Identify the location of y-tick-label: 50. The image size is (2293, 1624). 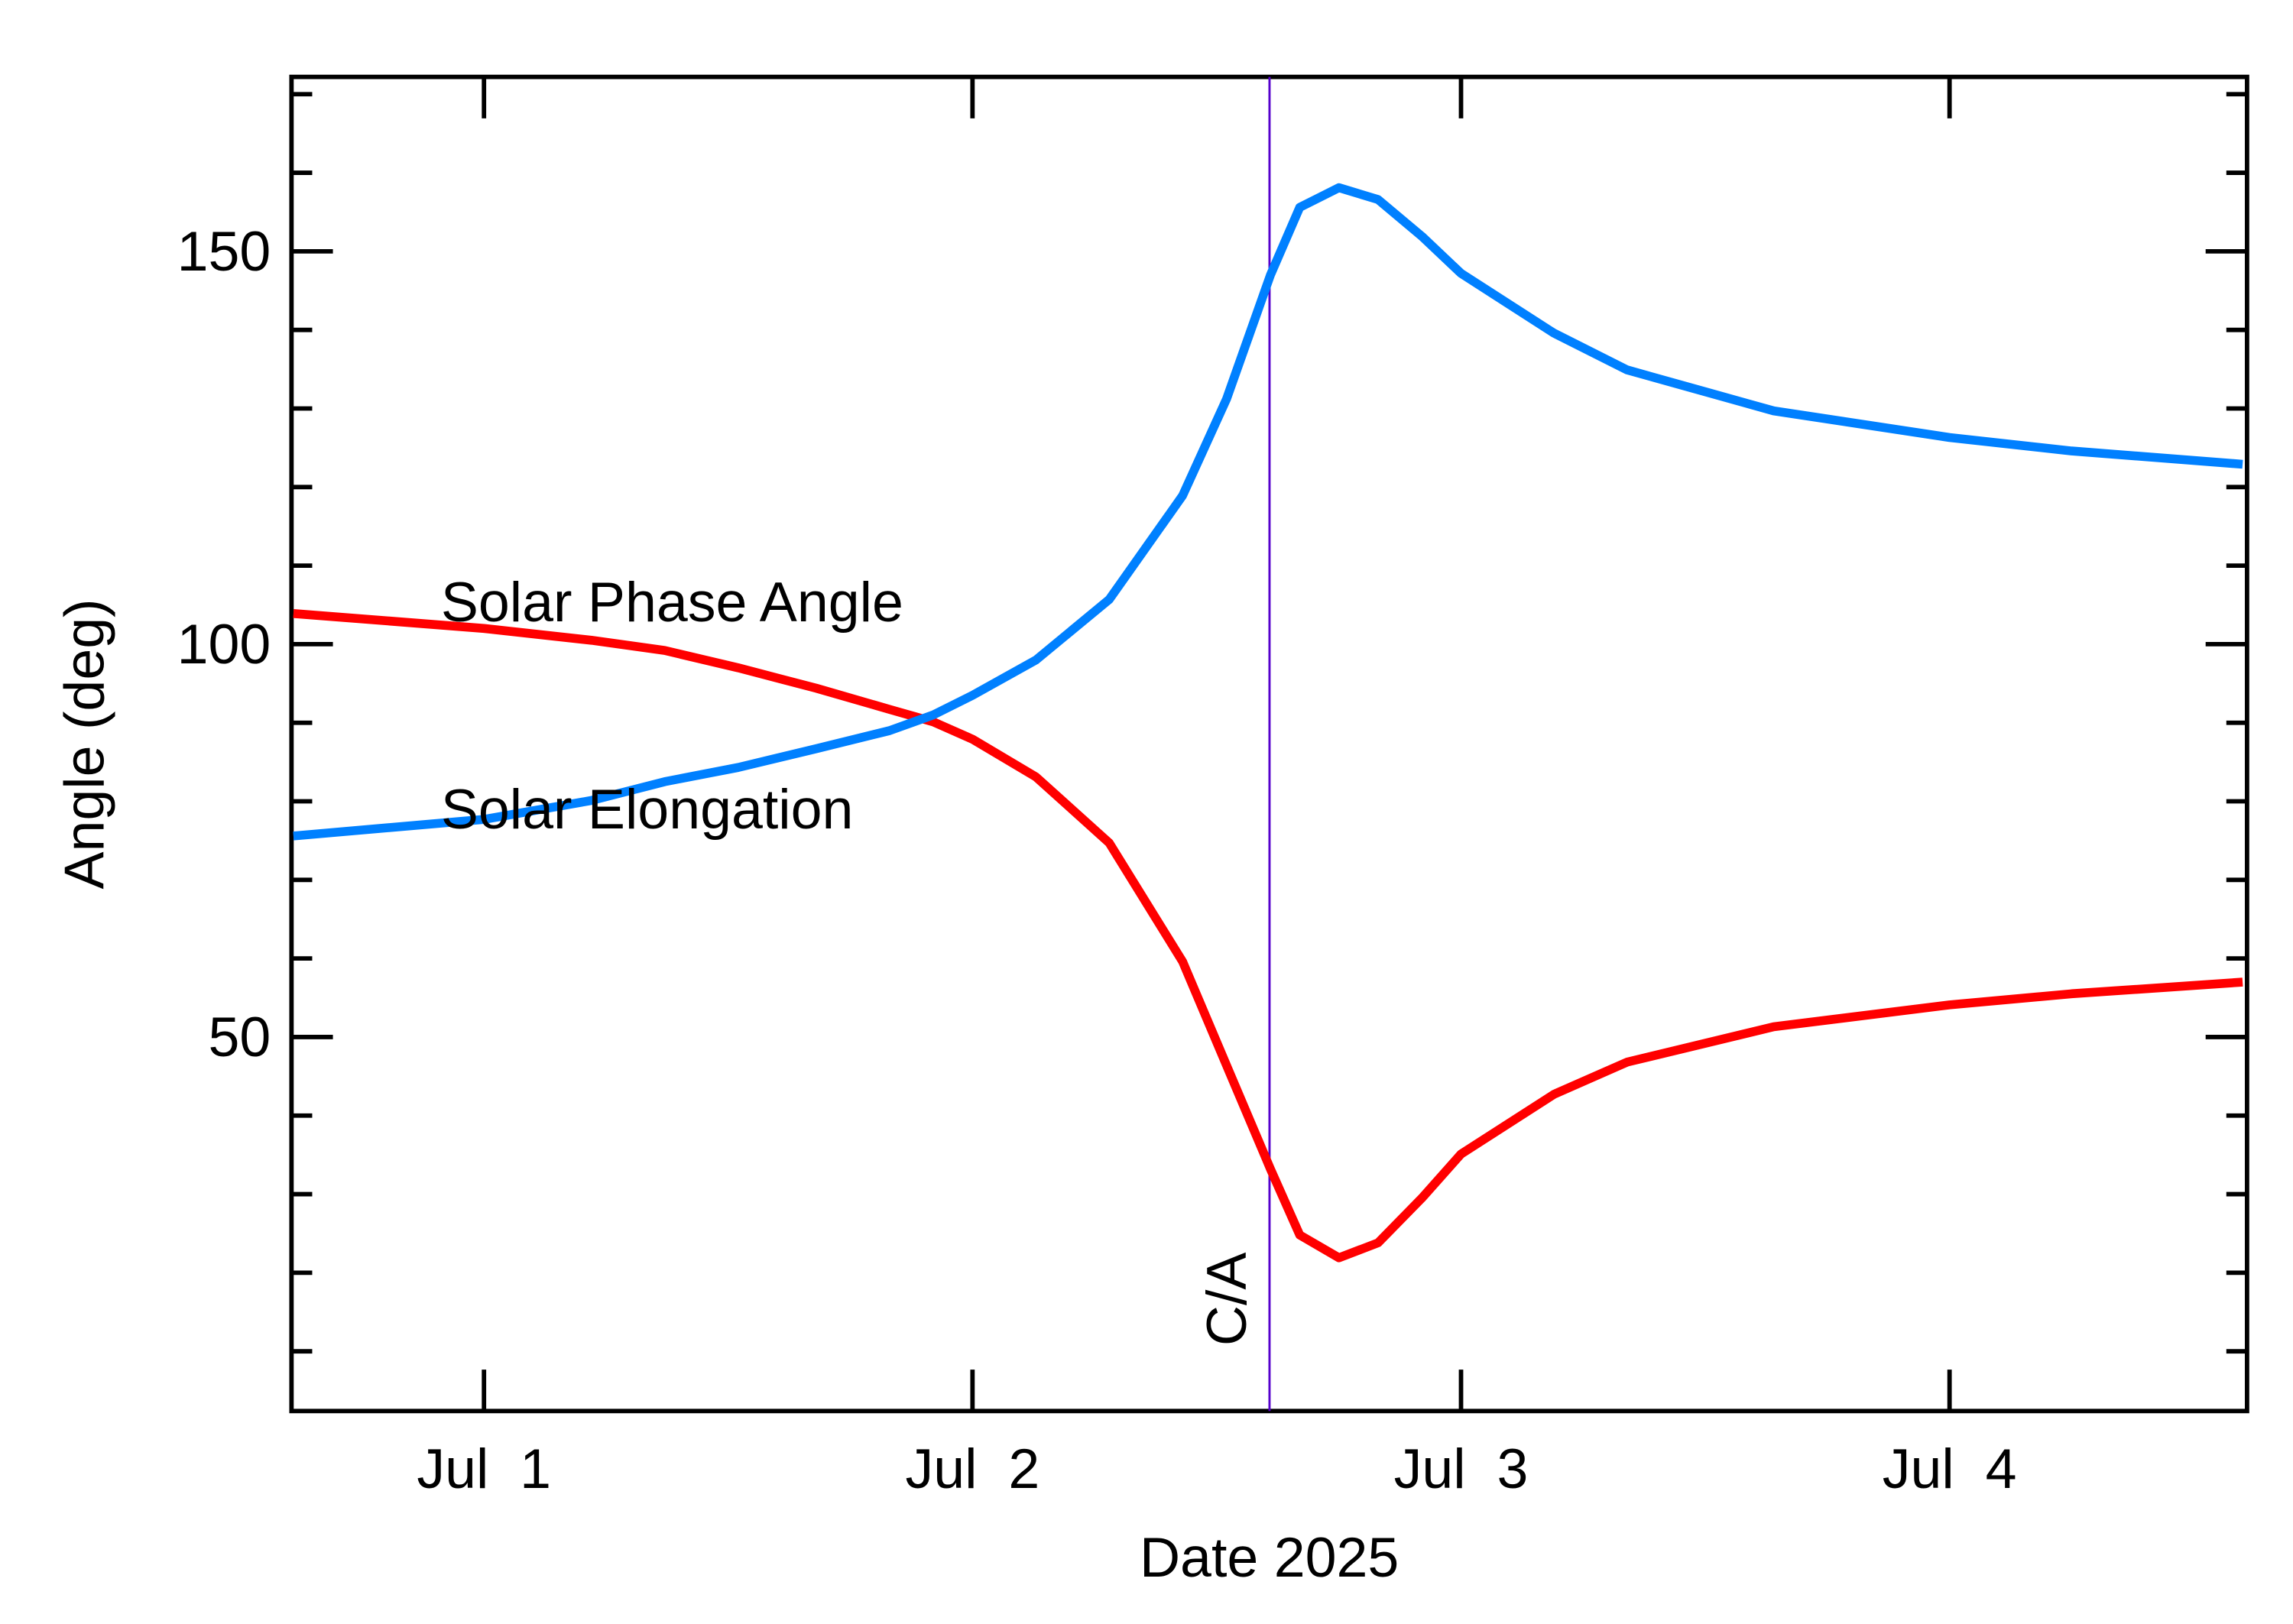
(239, 1036).